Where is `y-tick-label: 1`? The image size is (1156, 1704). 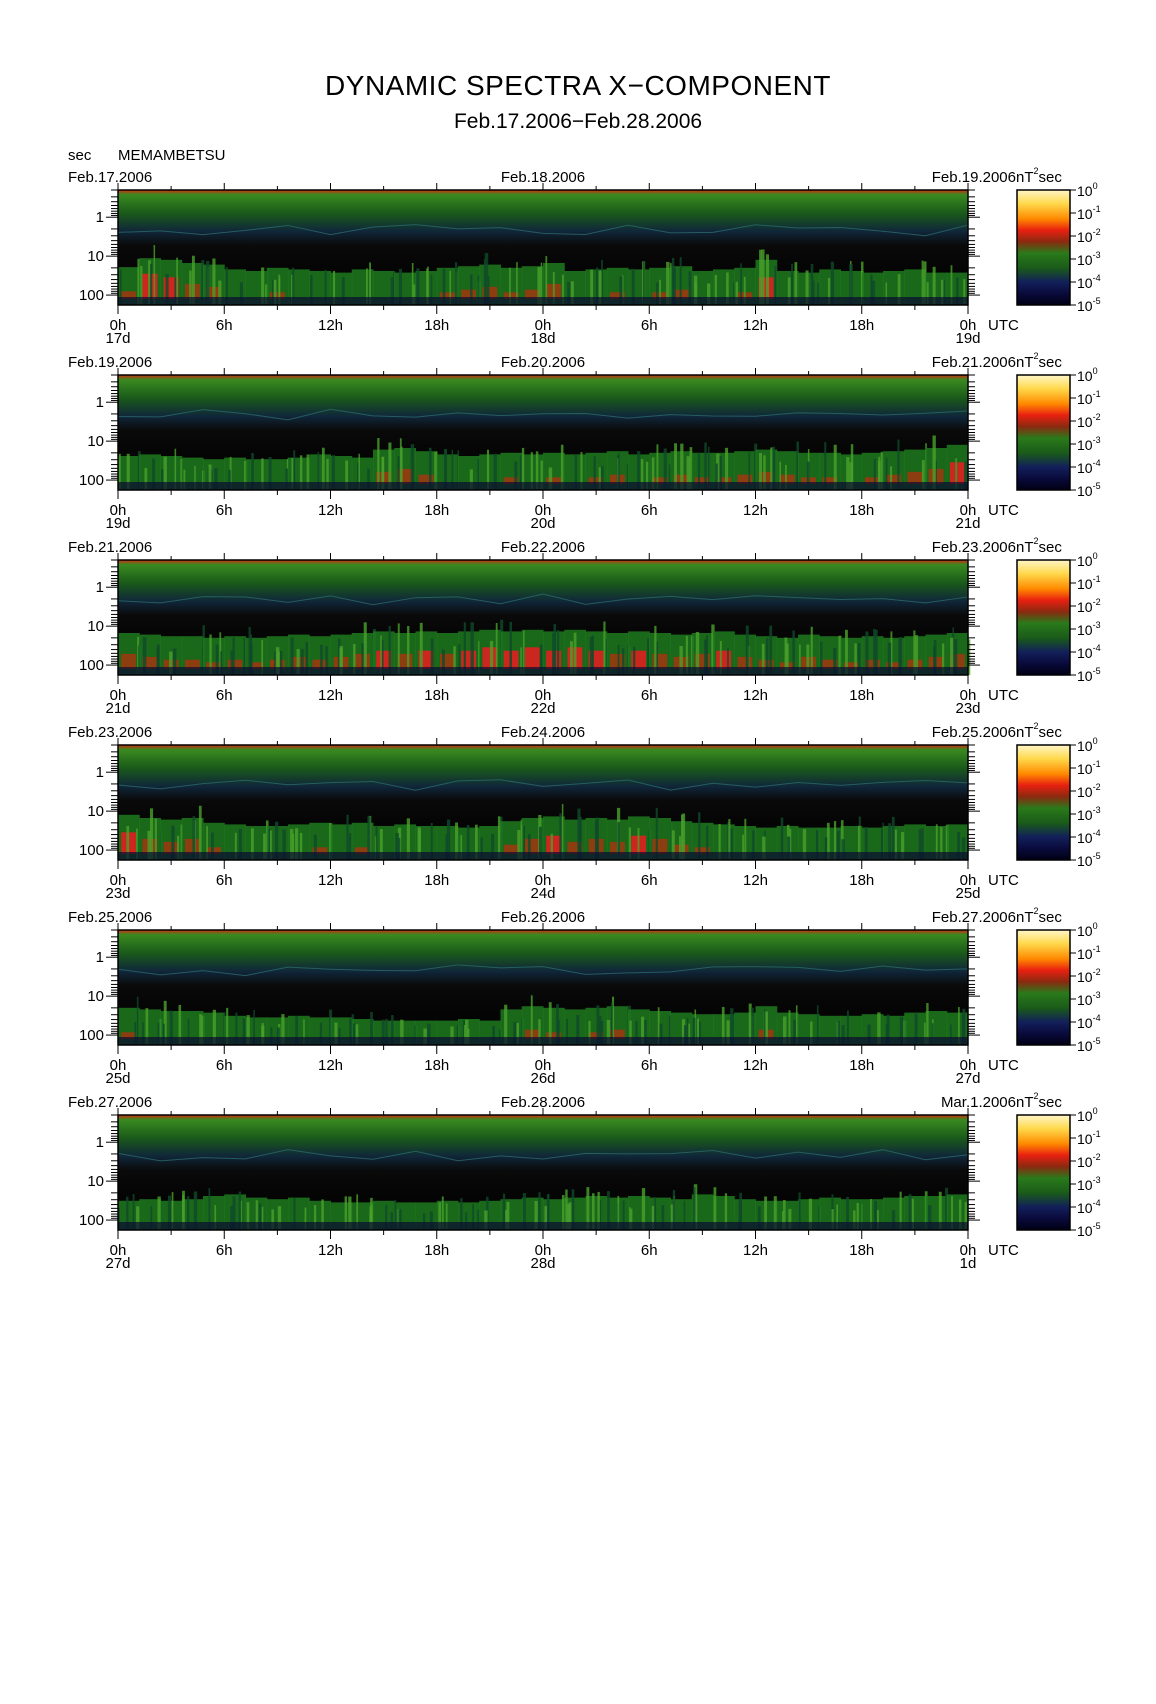 y-tick-label: 1 is located at coordinates (100, 587).